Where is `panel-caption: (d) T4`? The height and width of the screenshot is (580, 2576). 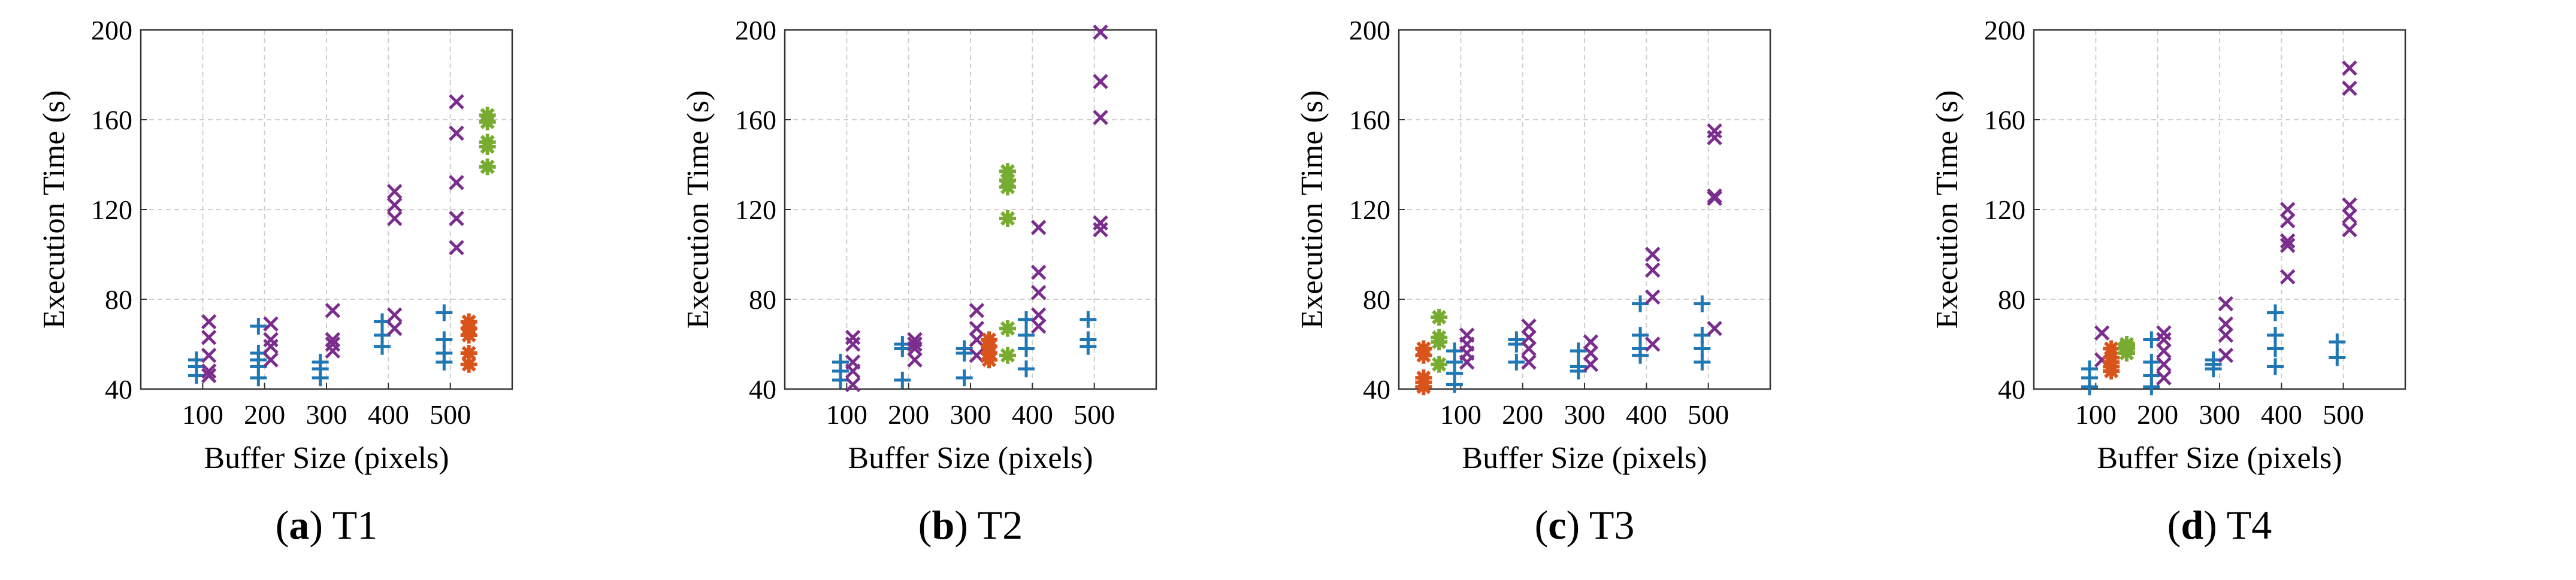
panel-caption: (d) T4 is located at coordinates (2219, 525).